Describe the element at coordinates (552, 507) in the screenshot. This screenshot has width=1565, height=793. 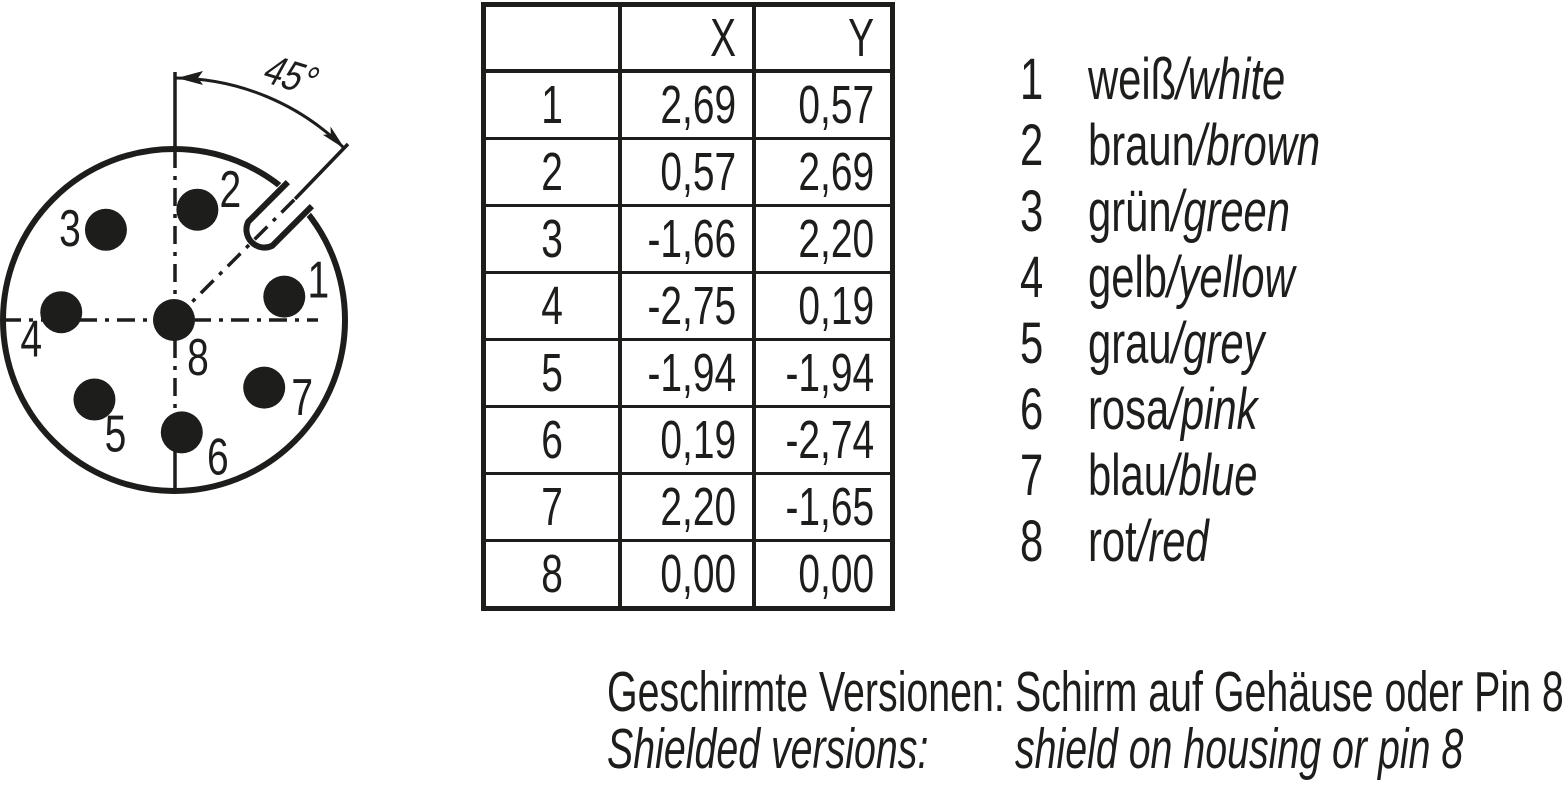
I see `pin-cell: 7` at that location.